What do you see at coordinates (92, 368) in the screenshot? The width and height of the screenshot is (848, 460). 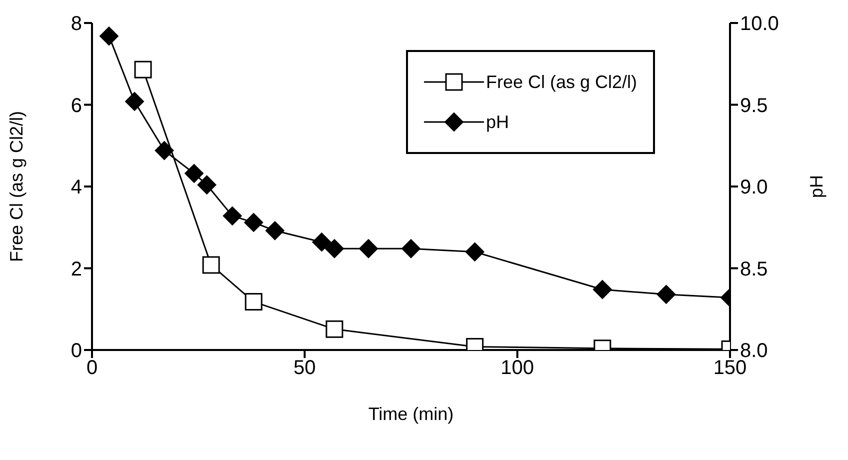 I see `x-tick-label: 0` at bounding box center [92, 368].